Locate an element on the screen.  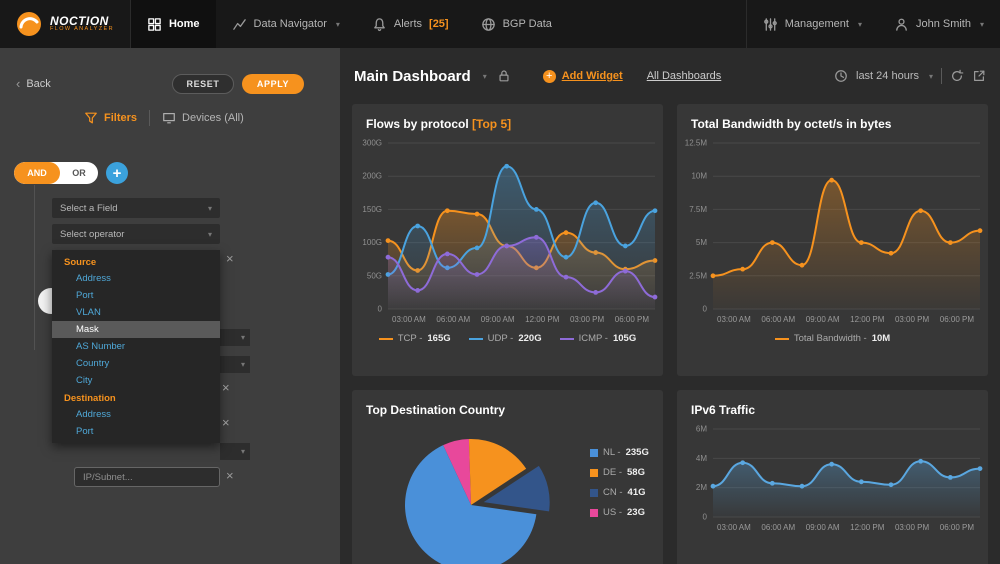
line-chart-svg: 0 2M 4M 6M is located at coordinates (839, 473).